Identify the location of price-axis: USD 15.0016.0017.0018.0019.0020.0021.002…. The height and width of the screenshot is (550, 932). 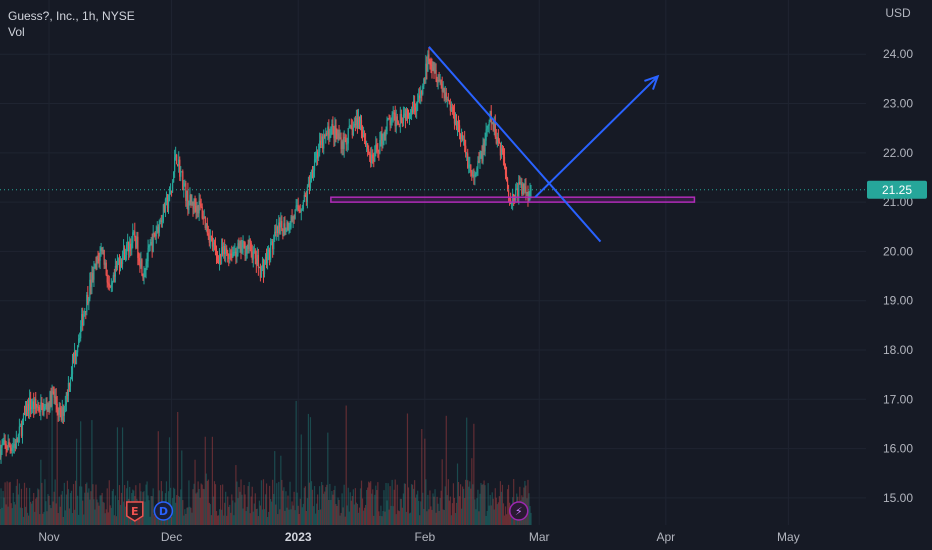
(897, 255).